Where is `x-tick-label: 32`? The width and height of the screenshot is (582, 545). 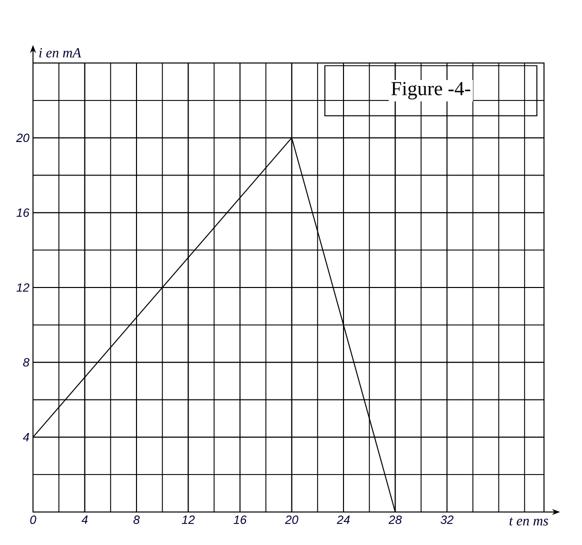
x-tick-label: 32 is located at coordinates (447, 520).